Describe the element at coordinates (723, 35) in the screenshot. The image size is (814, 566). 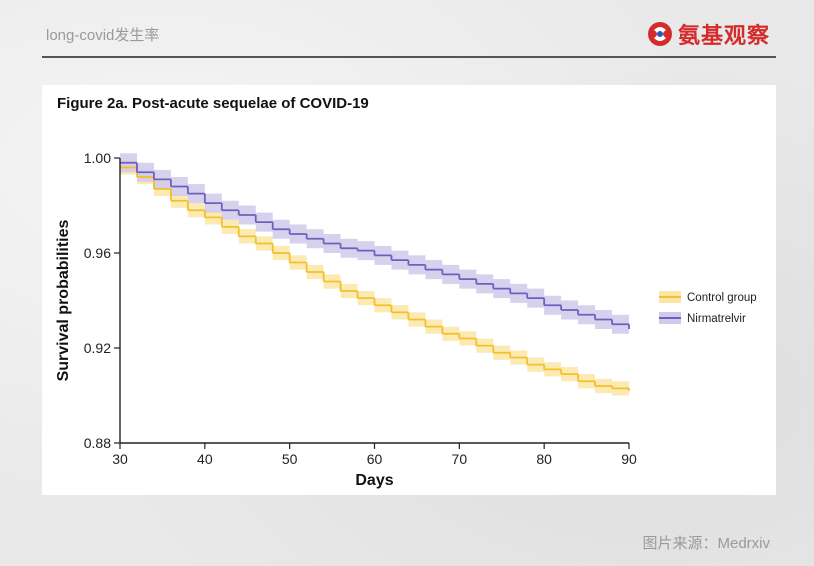
I see `brand-name: 氨基观察` at that location.